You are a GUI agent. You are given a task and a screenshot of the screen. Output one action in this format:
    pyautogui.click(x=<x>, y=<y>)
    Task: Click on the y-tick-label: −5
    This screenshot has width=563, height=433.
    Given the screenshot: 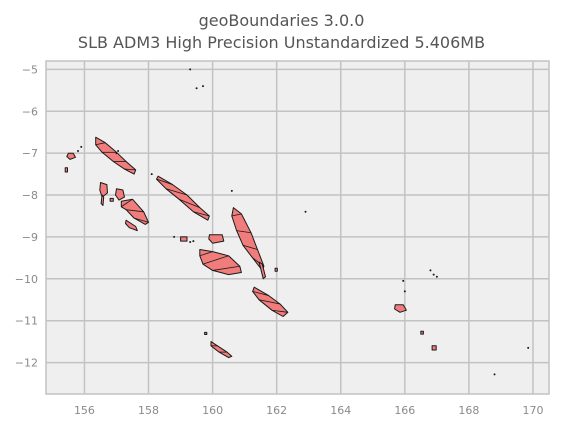 What is the action you would take?
    pyautogui.click(x=30, y=69)
    